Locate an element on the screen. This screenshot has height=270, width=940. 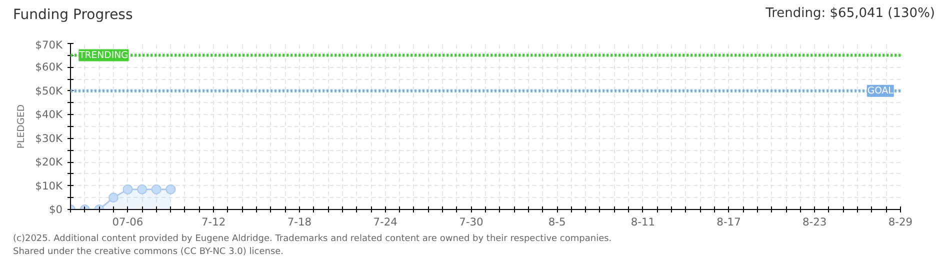
y-axis-title: PLEDGED is located at coordinates (22, 126).